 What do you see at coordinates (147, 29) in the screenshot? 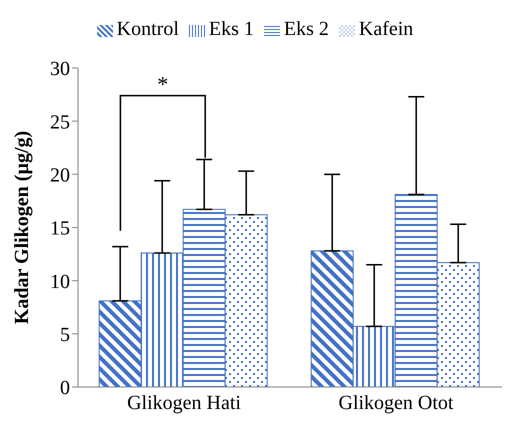
I see `legend-label: Kontrol` at bounding box center [147, 29].